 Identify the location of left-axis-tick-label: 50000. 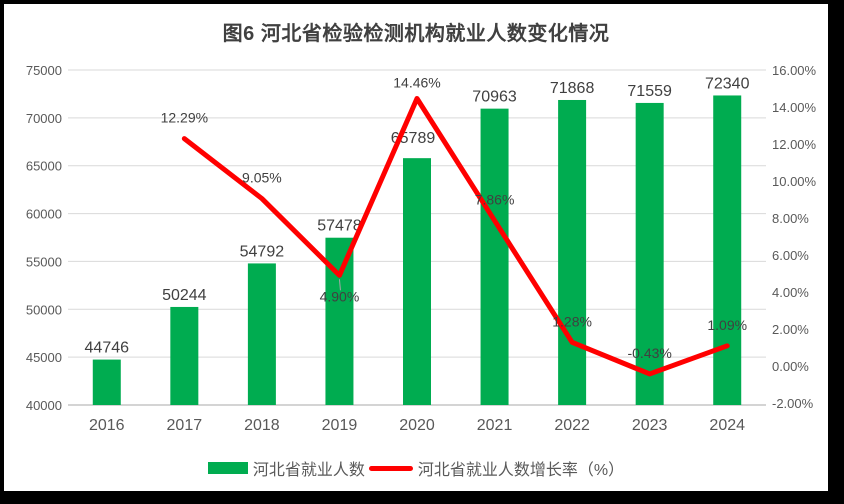
(44, 309).